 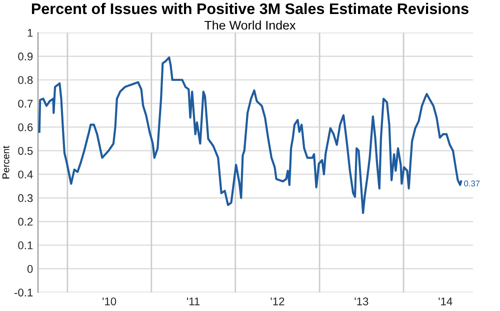 What do you see at coordinates (109, 301) in the screenshot?
I see `x-tick-label: '10` at bounding box center [109, 301].